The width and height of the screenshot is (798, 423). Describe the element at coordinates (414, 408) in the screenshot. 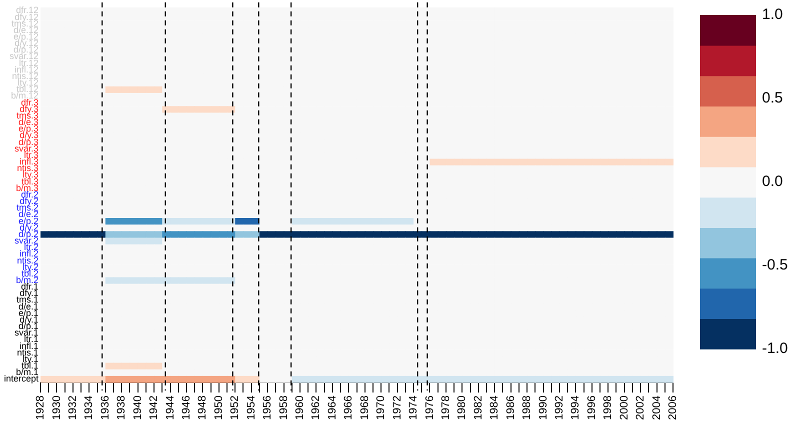

I see `x-tick-label: 1974` at that location.